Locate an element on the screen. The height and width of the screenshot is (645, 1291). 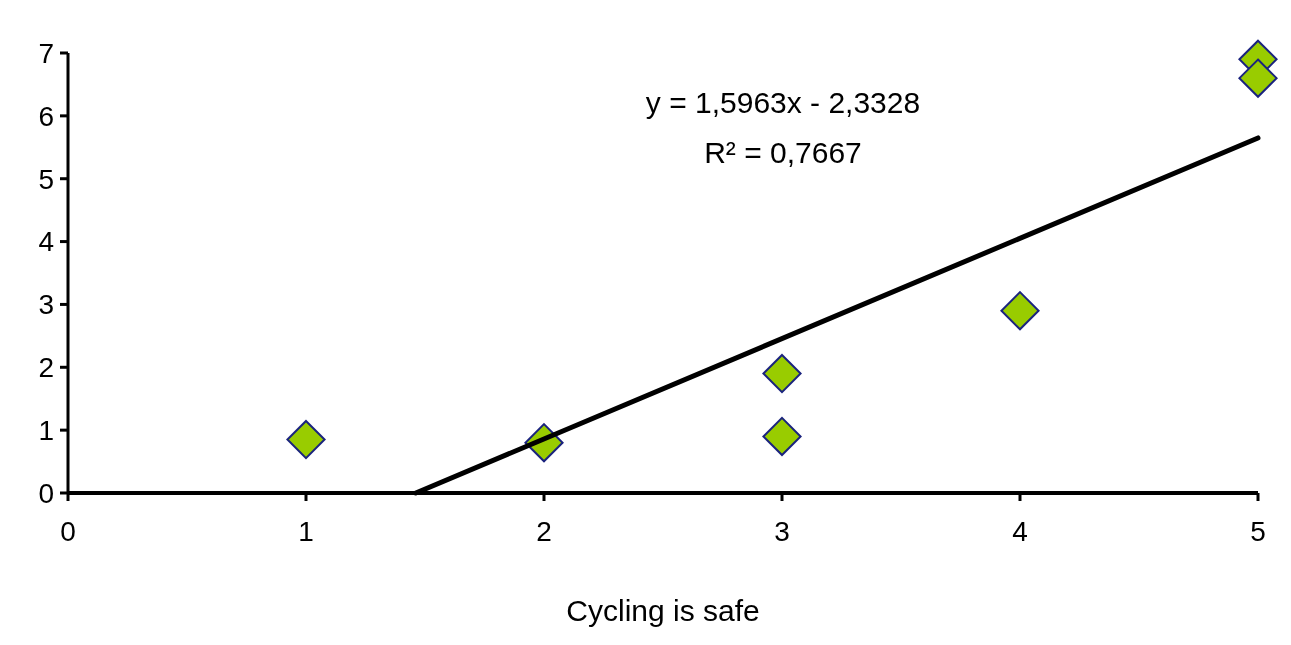
x-tick-label: 4 is located at coordinates (1020, 531).